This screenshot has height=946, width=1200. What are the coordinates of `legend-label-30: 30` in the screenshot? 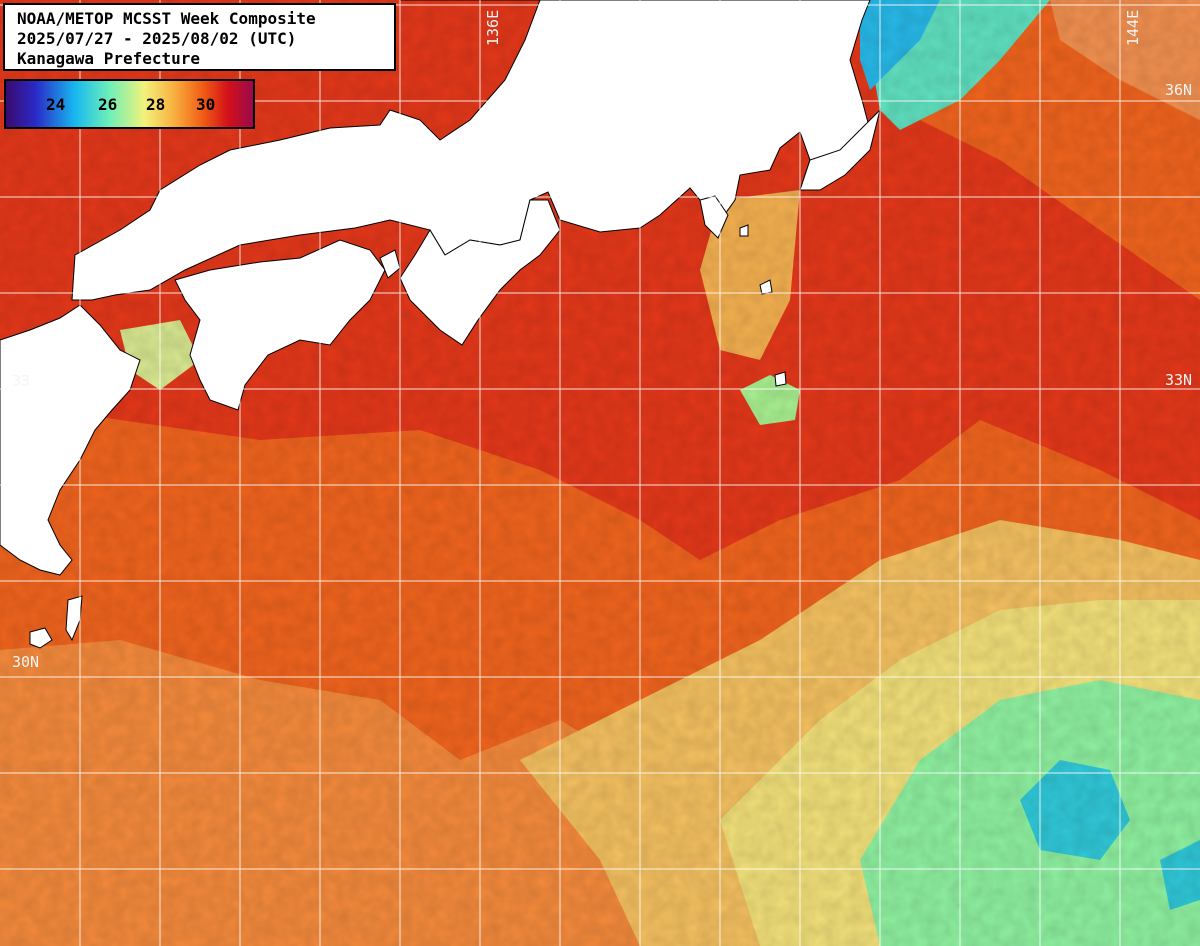 It's located at (206, 104).